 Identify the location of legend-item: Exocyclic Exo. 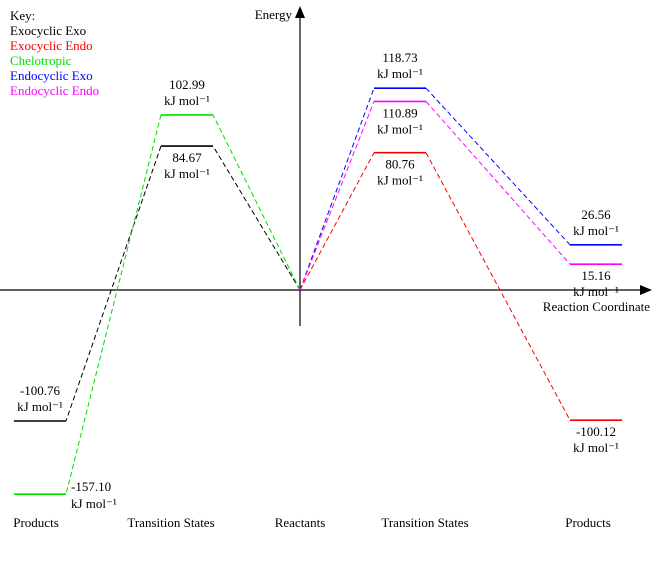
(48, 30).